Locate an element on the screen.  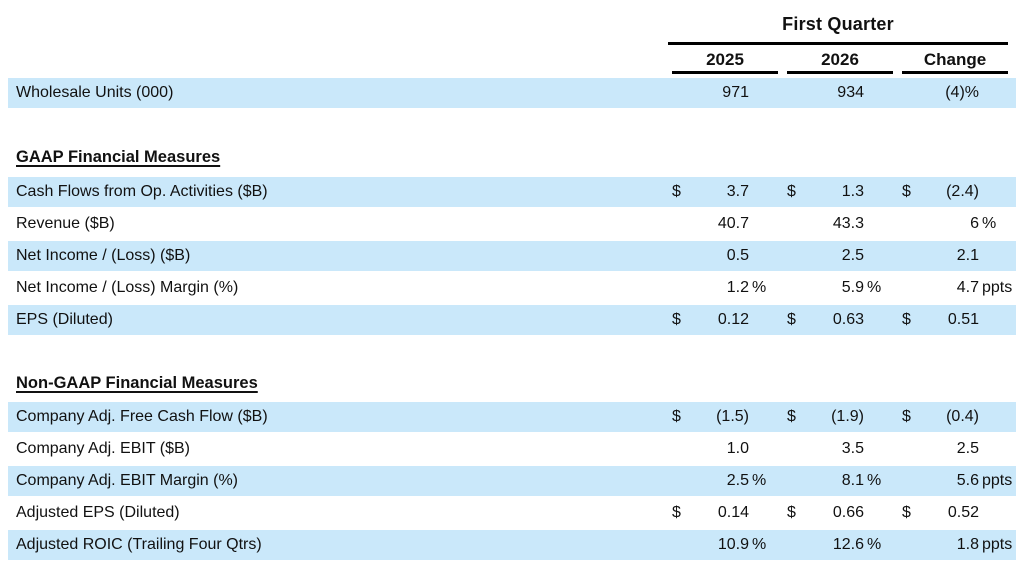
cell-change: 1.8 ppts is located at coordinates (957, 545).